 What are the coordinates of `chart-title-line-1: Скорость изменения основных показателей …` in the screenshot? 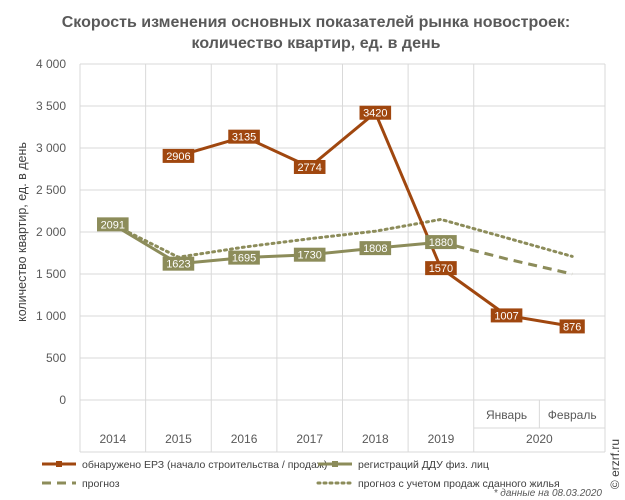 It's located at (316, 22).